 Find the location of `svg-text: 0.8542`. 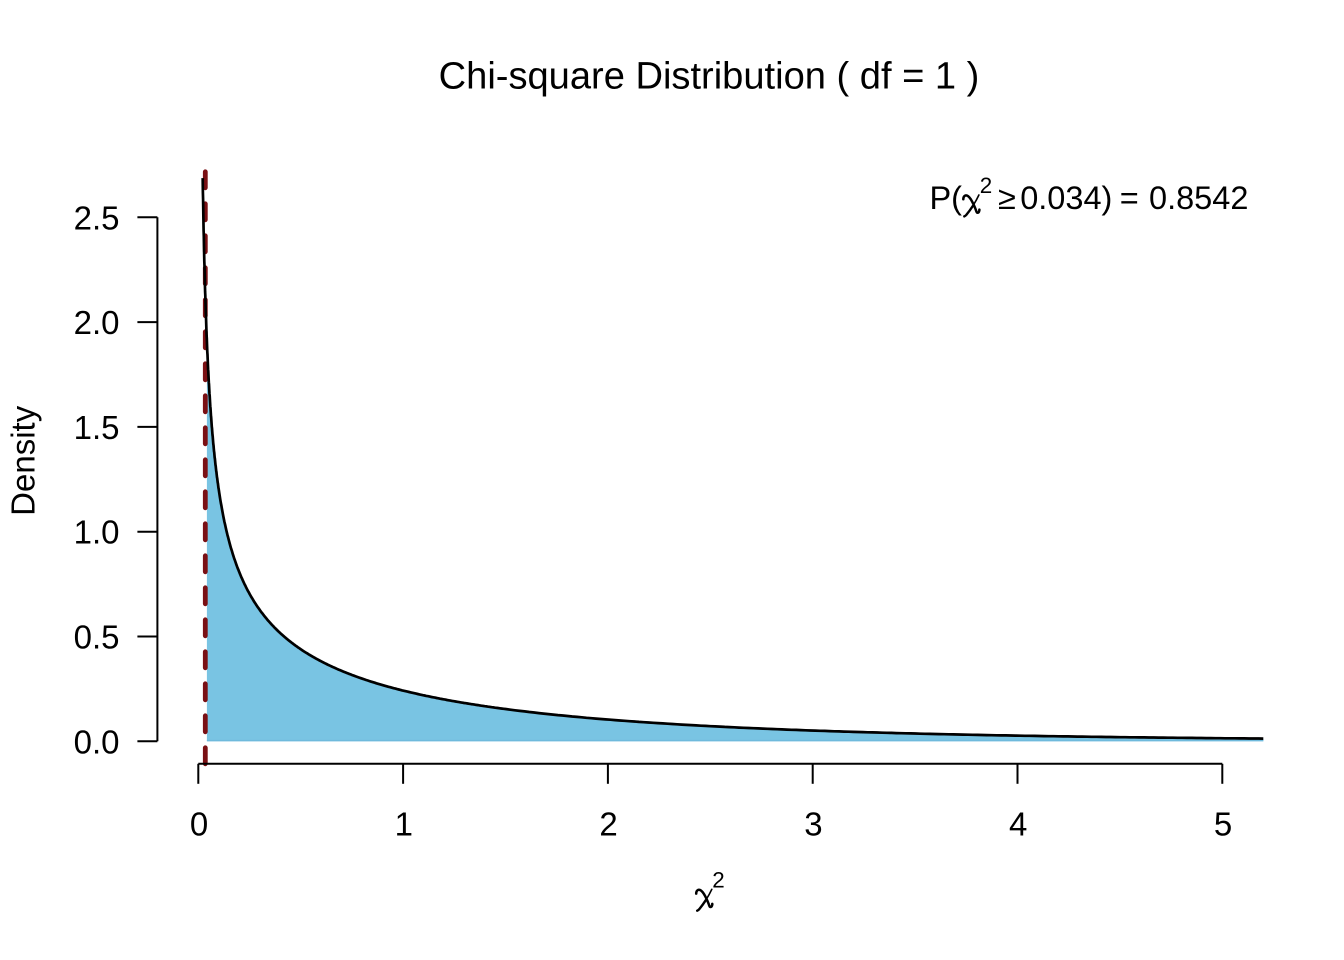

svg-text: 0.8542 is located at coordinates (1198, 198).